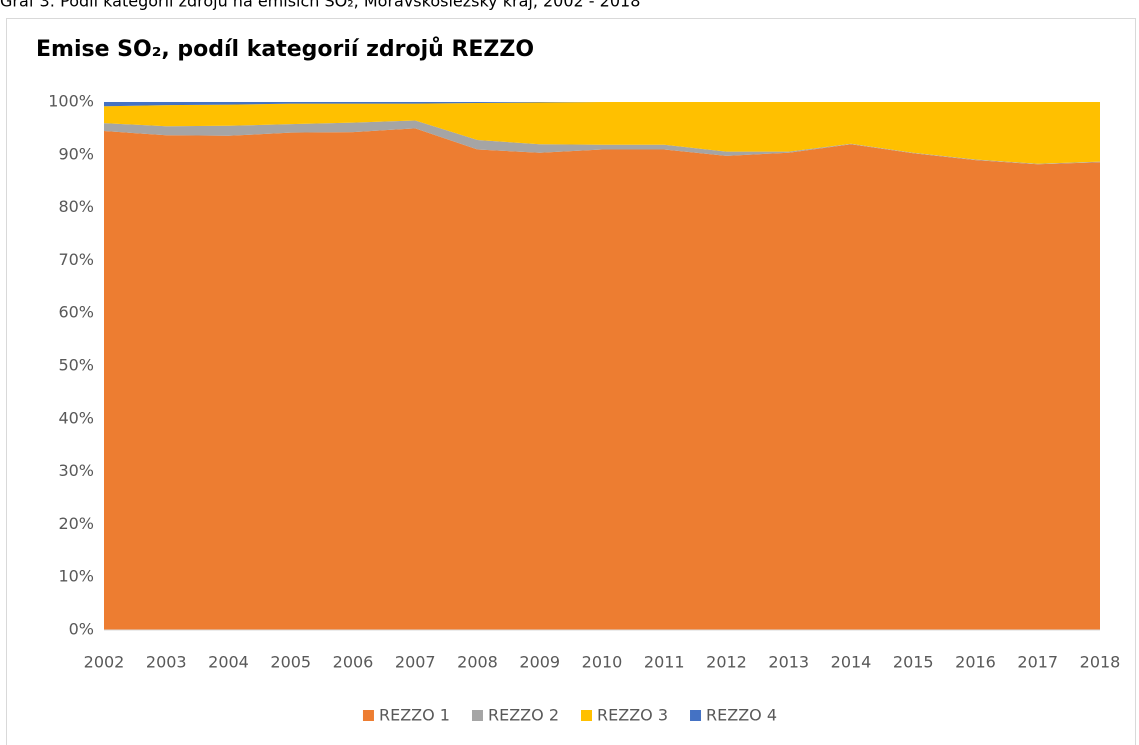 Image resolution: width=1139 pixels, height=745 pixels. I want to click on legend-label: REZZO 1, so click(414, 715).